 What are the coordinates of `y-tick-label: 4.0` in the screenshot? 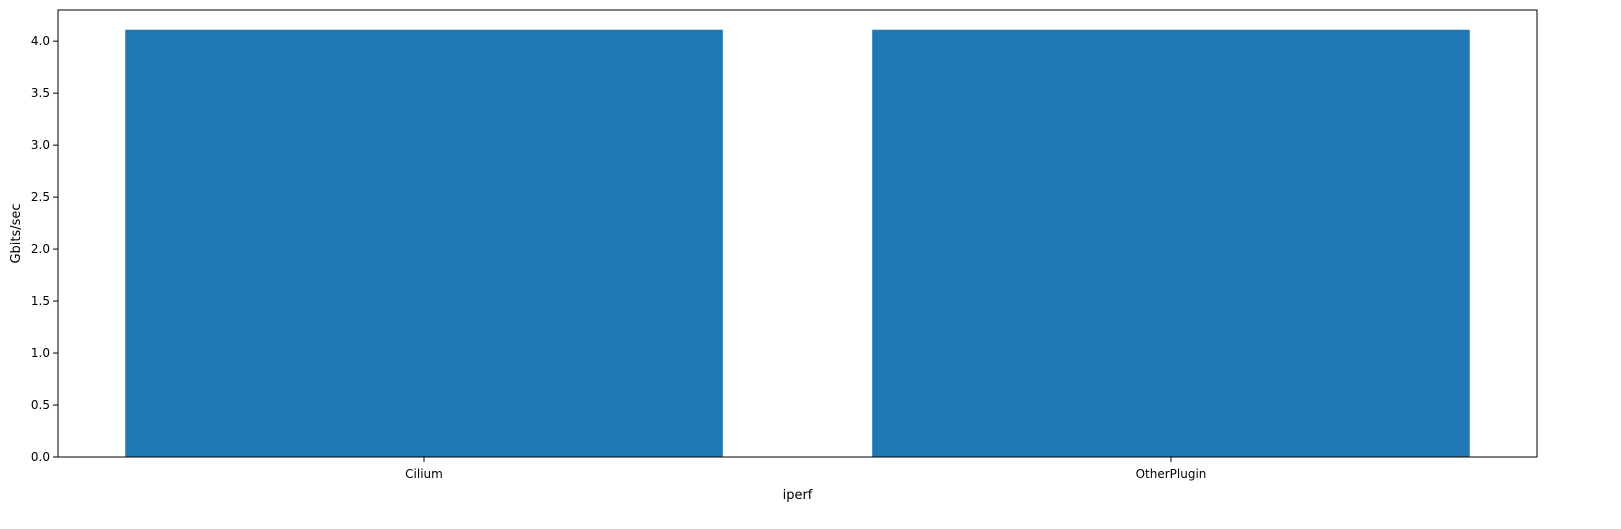 It's located at (40, 41).